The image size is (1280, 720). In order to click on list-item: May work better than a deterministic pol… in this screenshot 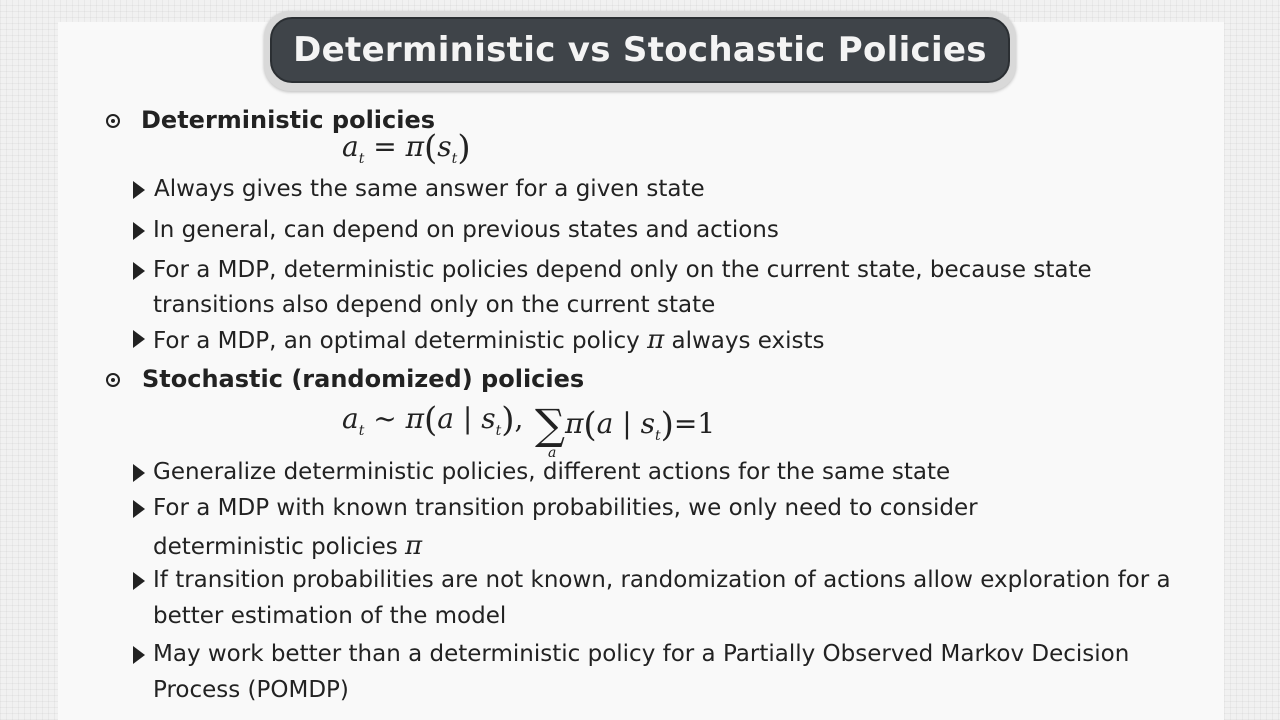, I will do `click(641, 654)`.